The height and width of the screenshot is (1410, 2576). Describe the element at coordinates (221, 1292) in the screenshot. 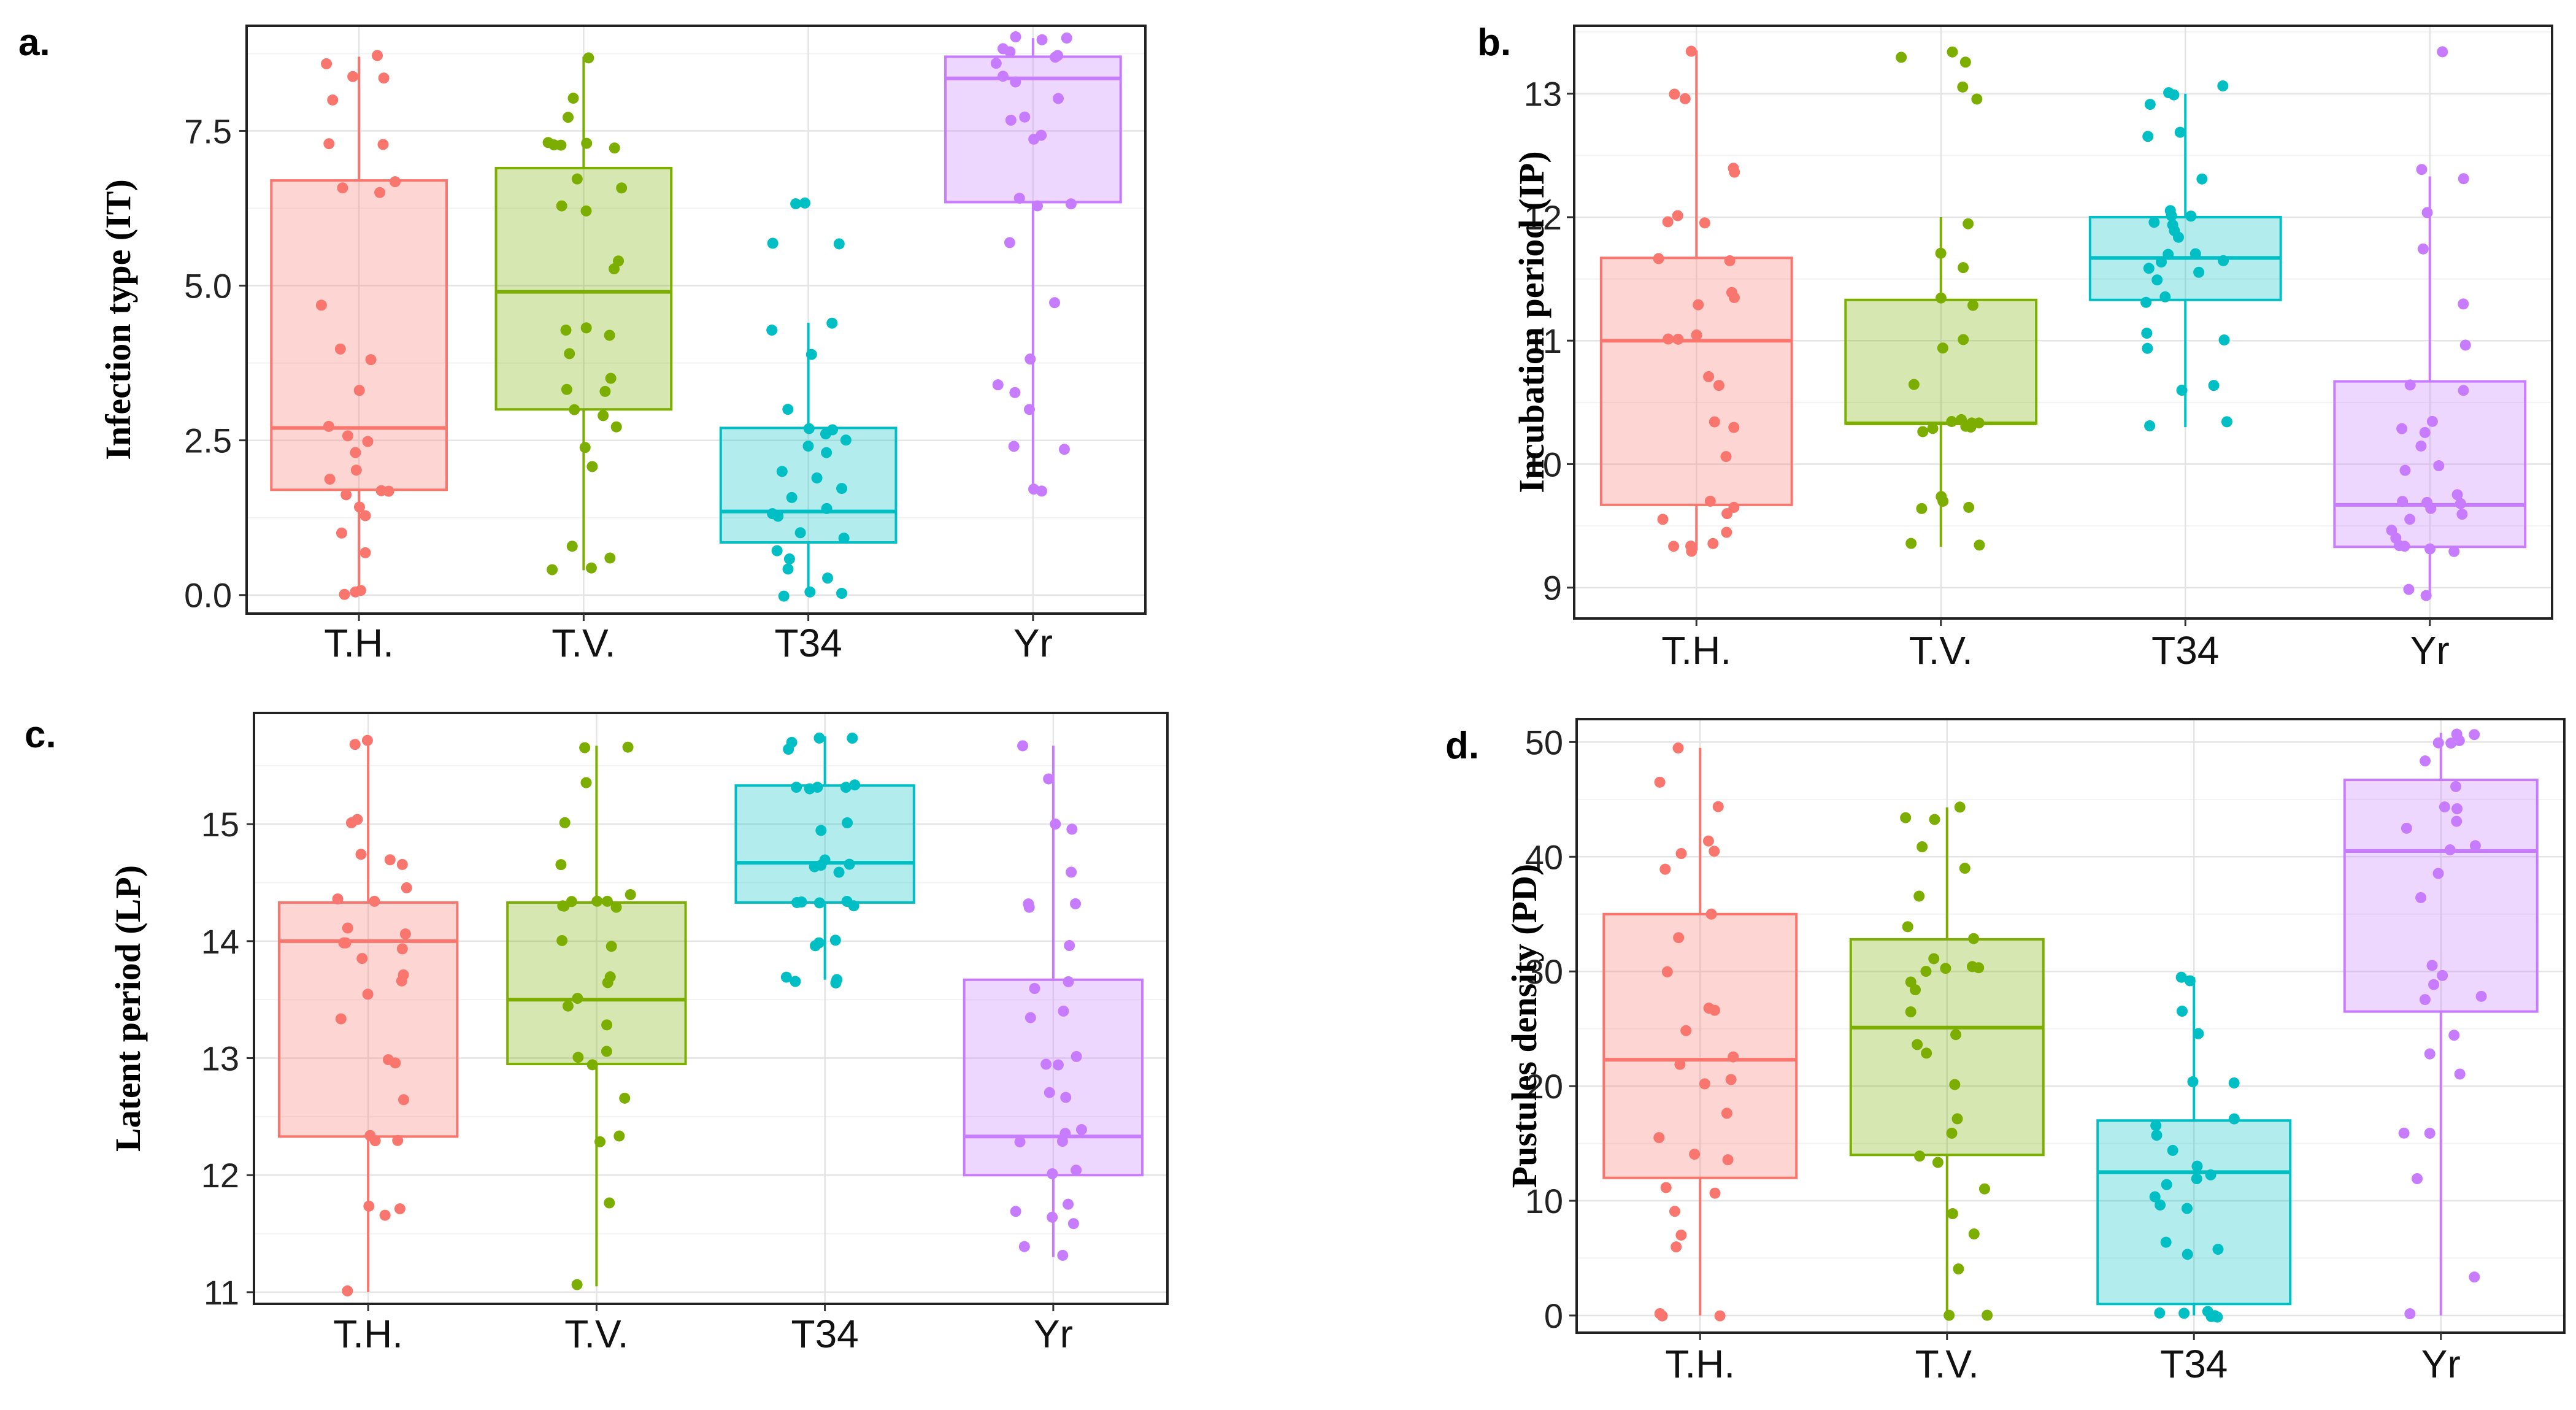

I see `y-tick-label: 11` at that location.